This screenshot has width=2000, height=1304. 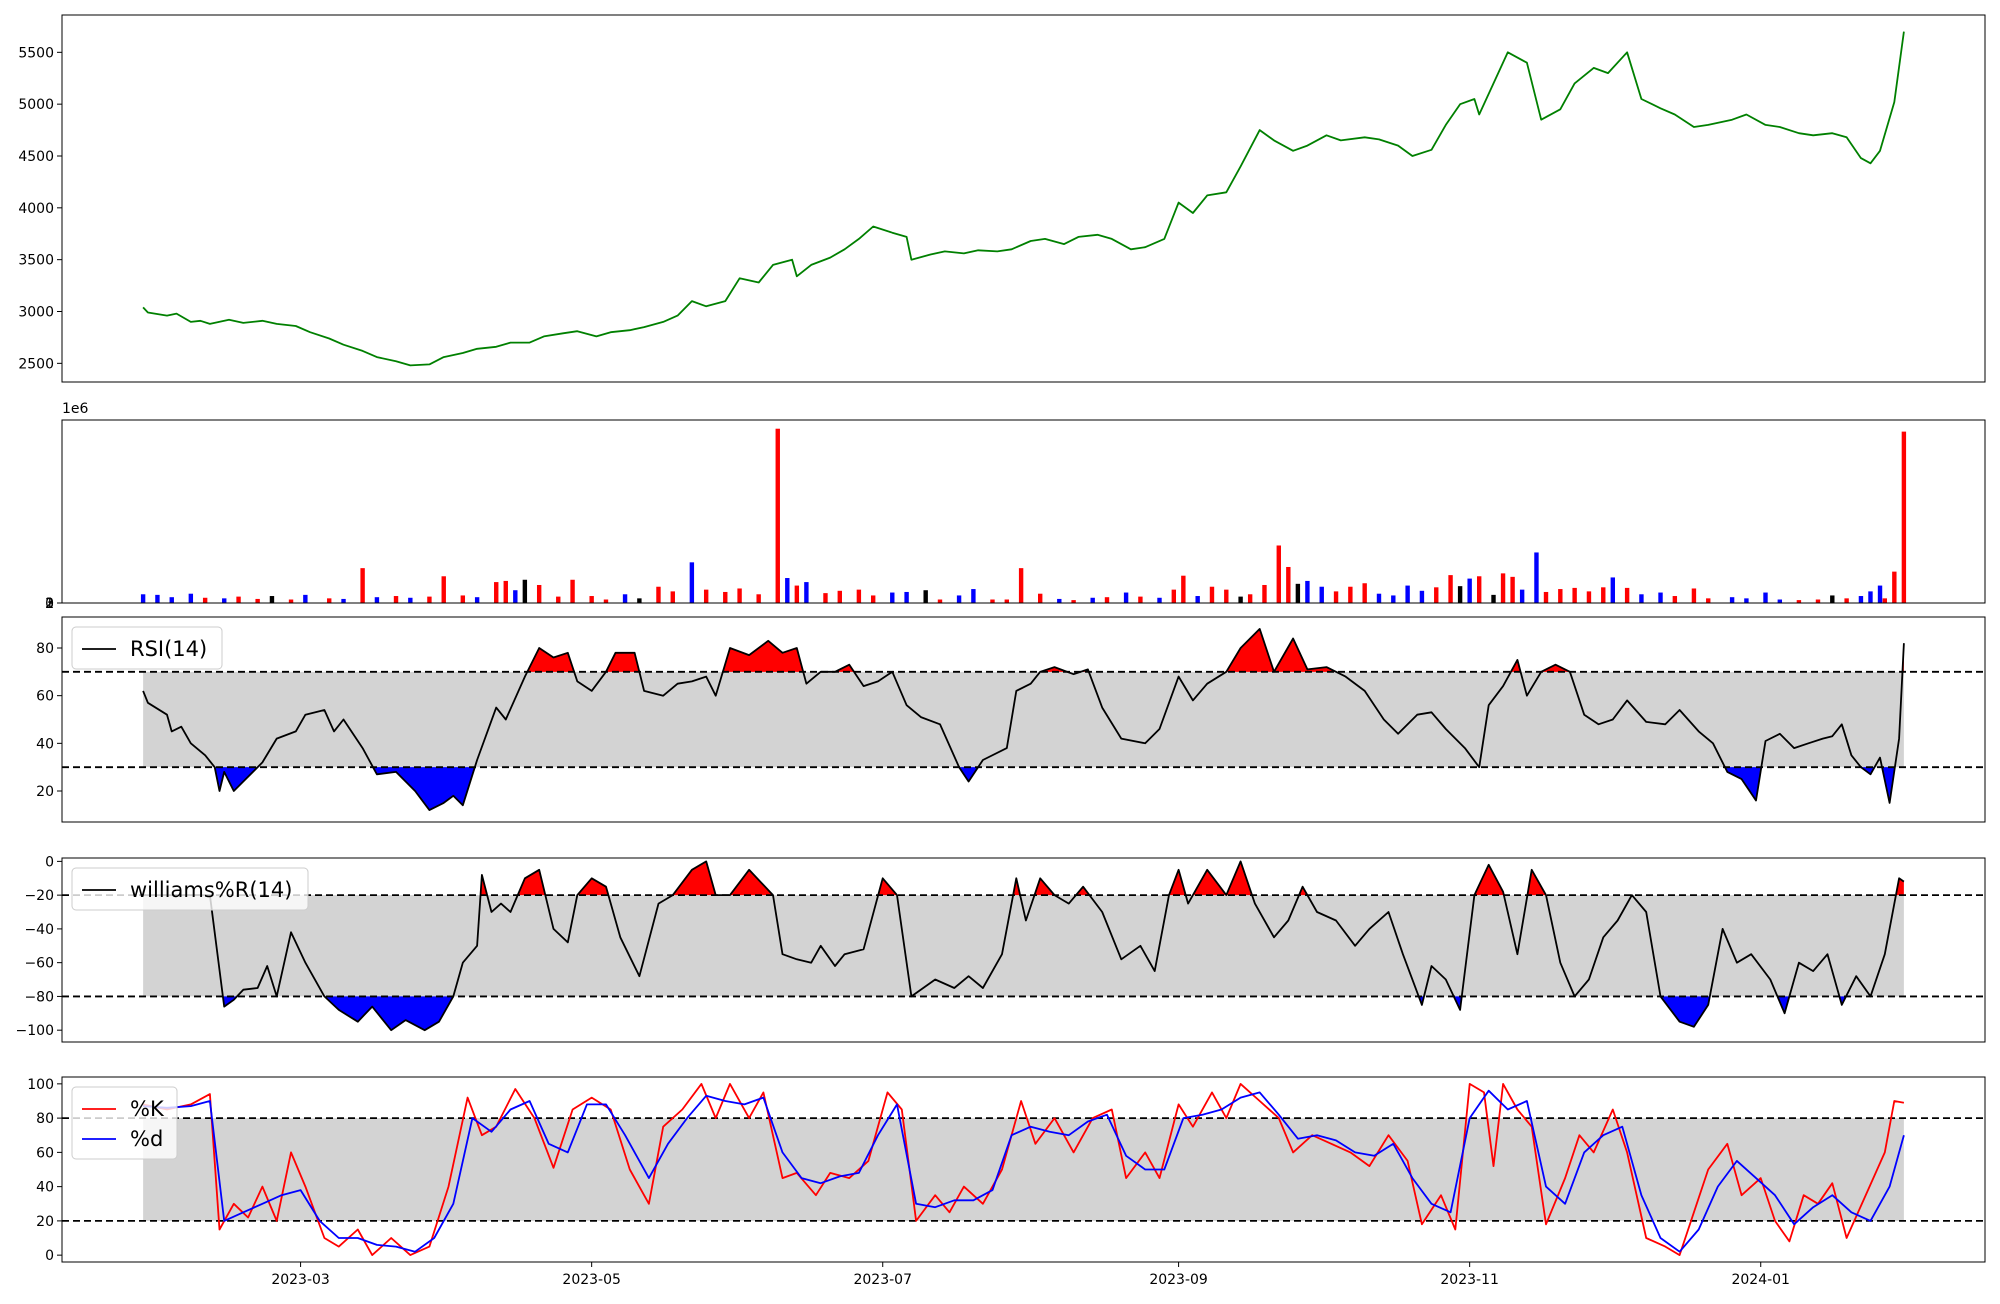 I want to click on legend-label: williams%R(14), so click(x=211, y=890).